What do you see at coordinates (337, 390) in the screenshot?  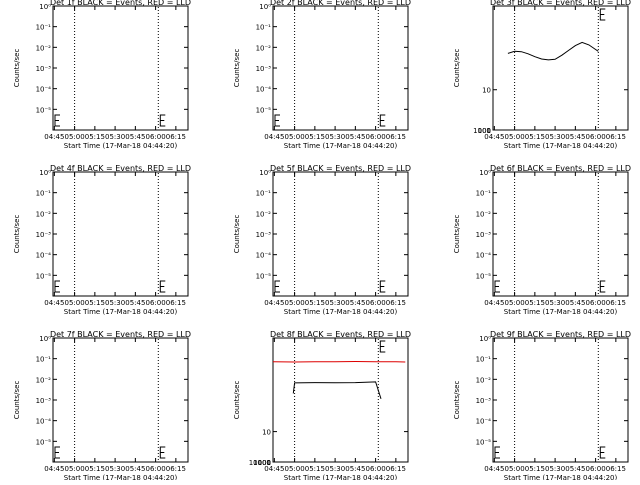 I see `series-line-black` at bounding box center [337, 390].